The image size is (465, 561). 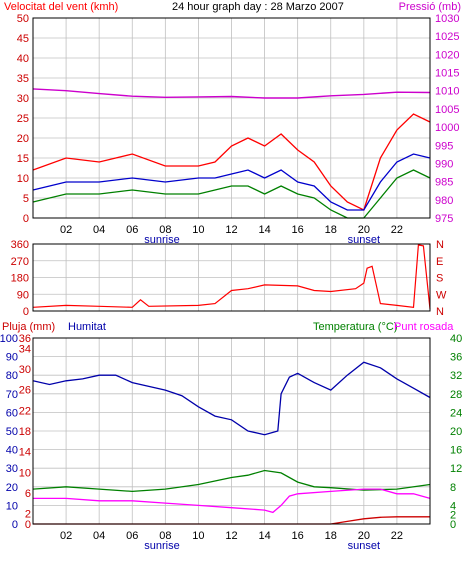 What do you see at coordinates (12, 413) in the screenshot?
I see `humidity-tick-label: 60` at bounding box center [12, 413].